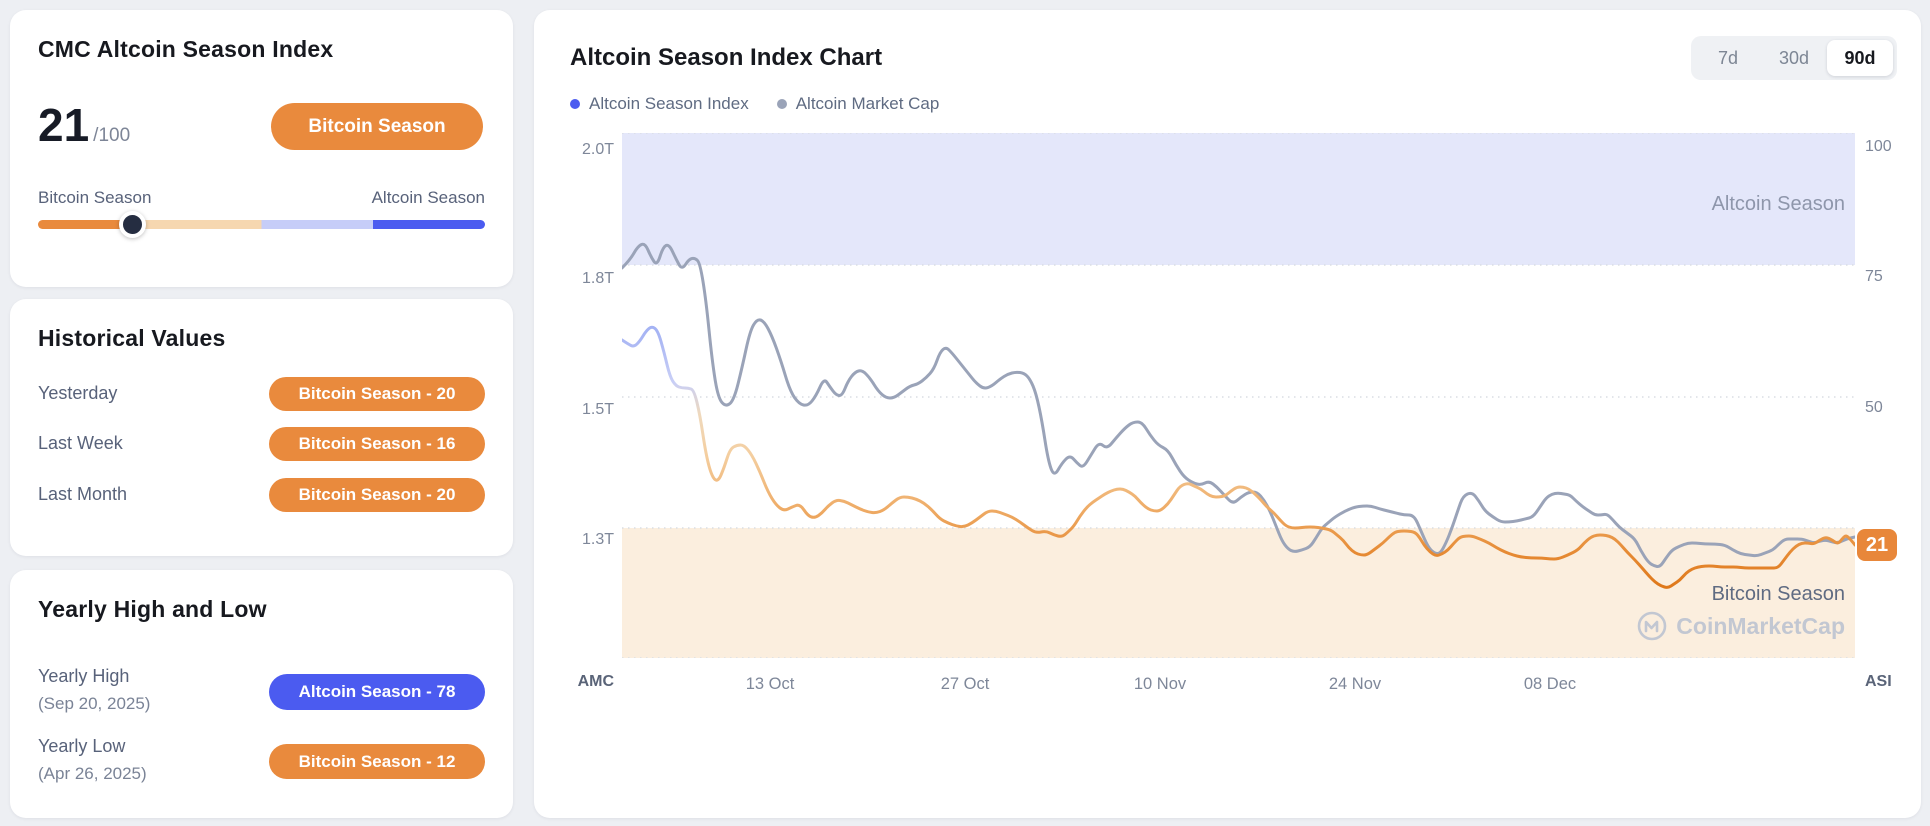 The image size is (1930, 826). I want to click on yearly-card-title: Yearly High and Low, so click(152, 609).